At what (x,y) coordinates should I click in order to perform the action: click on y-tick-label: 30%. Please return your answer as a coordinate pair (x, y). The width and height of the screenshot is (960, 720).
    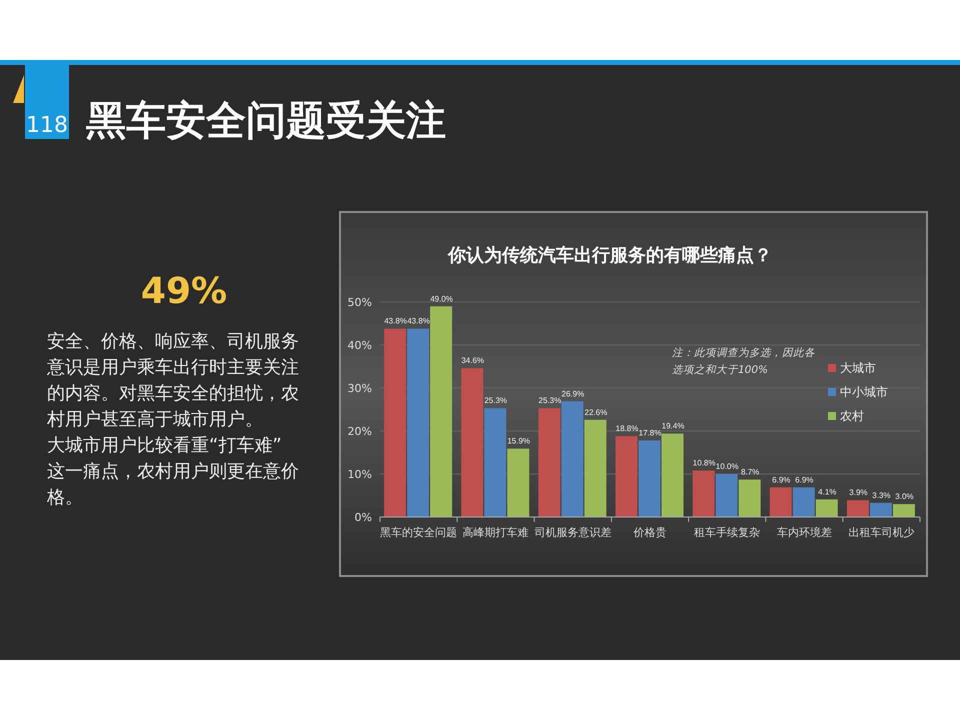
    Looking at the image, I should click on (360, 388).